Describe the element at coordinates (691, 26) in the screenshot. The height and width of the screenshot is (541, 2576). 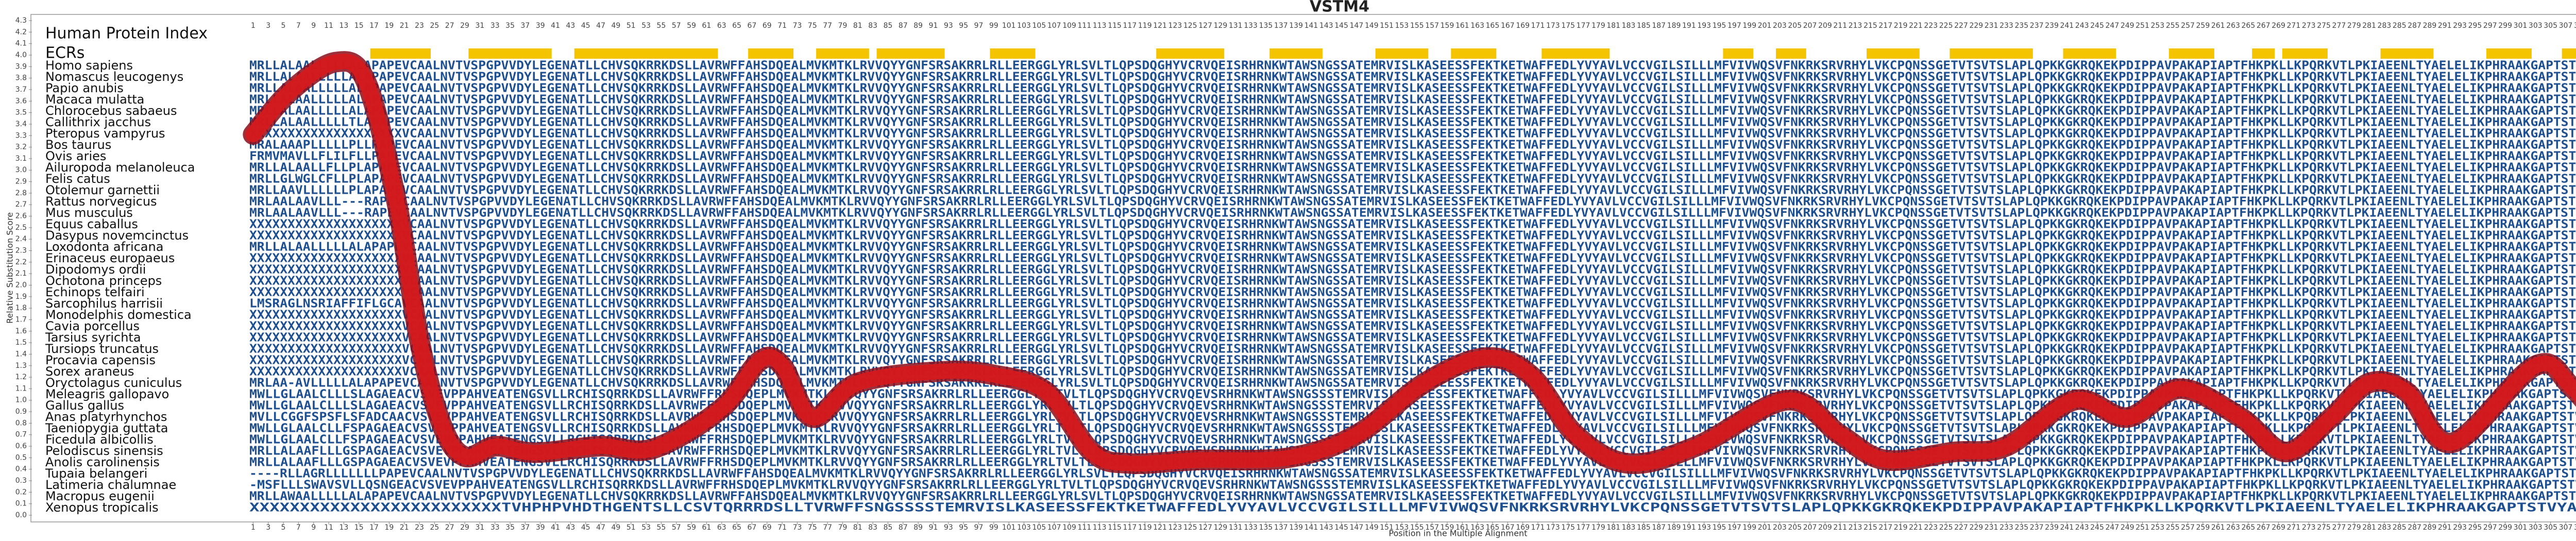
I see `index-number: 59` at that location.